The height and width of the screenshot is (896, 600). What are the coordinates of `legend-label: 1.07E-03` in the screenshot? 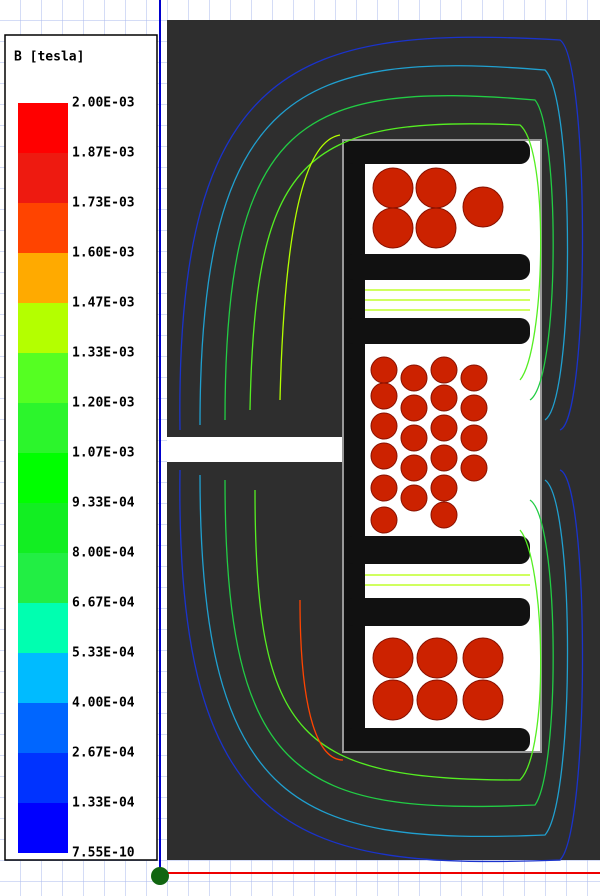 It's located at (103, 453).